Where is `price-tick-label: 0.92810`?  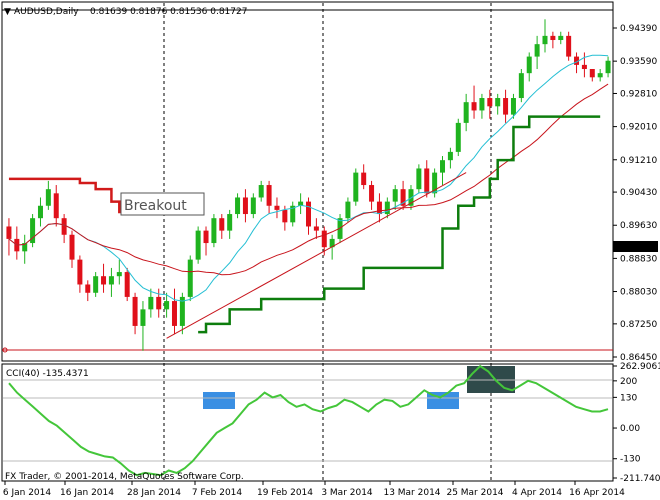 price-tick-label: 0.92810 is located at coordinates (638, 94).